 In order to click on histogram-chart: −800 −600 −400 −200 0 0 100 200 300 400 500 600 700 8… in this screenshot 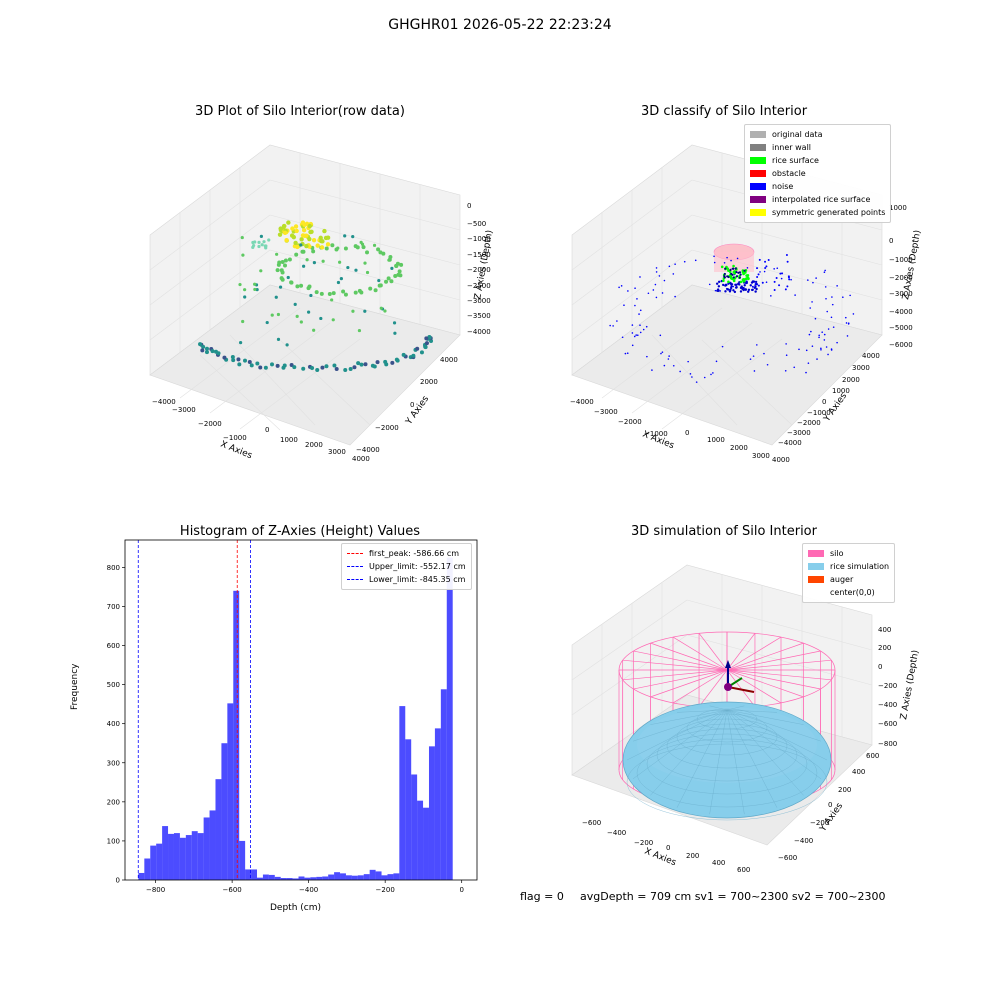, I will do `click(292, 716)`.